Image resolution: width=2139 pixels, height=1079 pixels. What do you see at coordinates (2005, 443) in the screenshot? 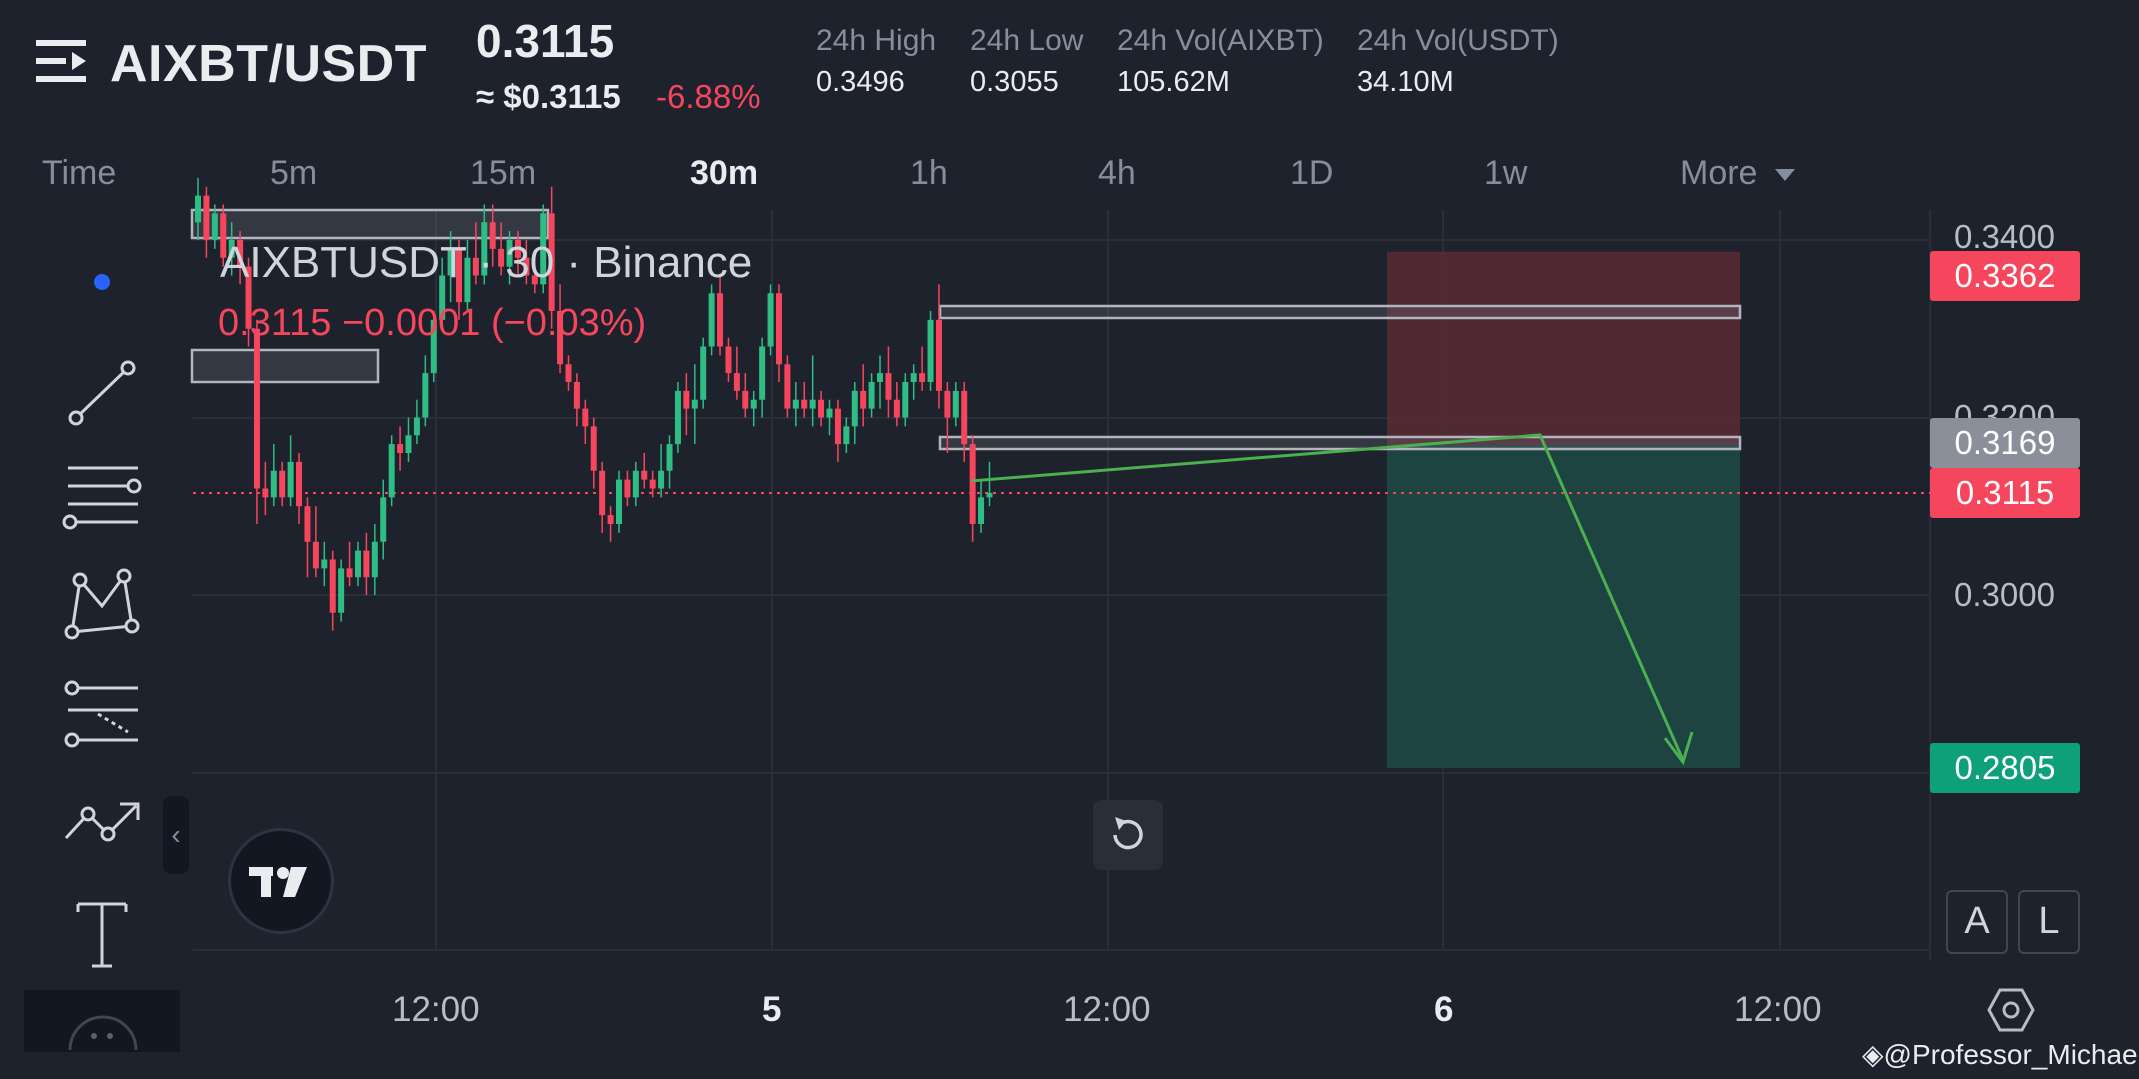
I see `entry-price-tag: 0.3169` at bounding box center [2005, 443].